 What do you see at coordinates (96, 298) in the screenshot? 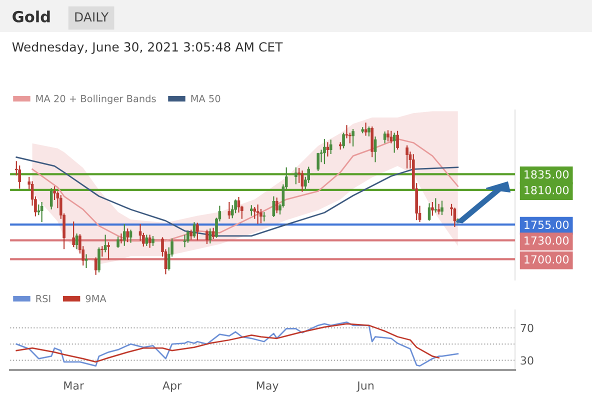
I see `legend-label: 9MA` at bounding box center [96, 298].